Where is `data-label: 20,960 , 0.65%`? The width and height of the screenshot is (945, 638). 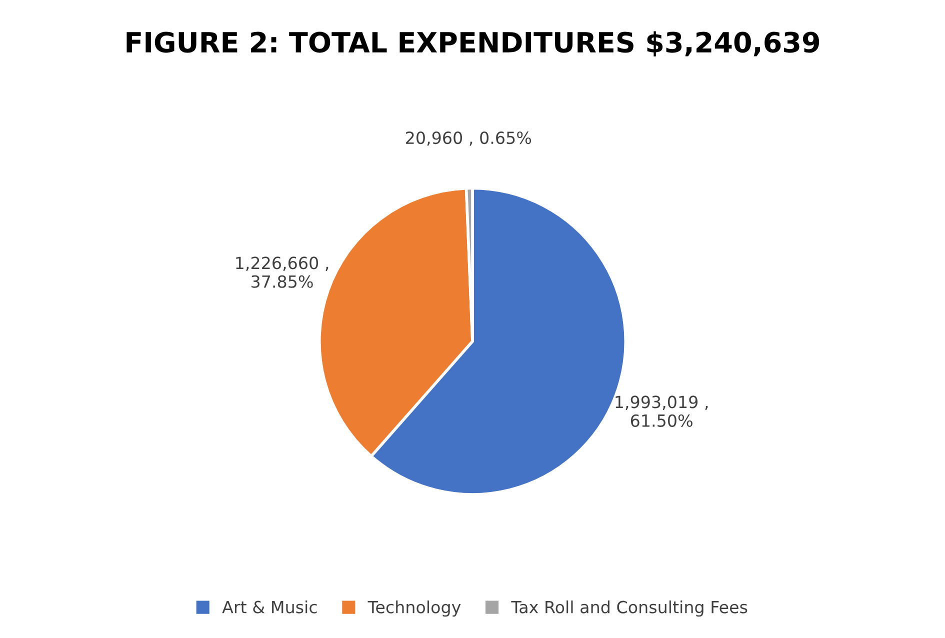 data-label: 20,960 , 0.65% is located at coordinates (469, 138).